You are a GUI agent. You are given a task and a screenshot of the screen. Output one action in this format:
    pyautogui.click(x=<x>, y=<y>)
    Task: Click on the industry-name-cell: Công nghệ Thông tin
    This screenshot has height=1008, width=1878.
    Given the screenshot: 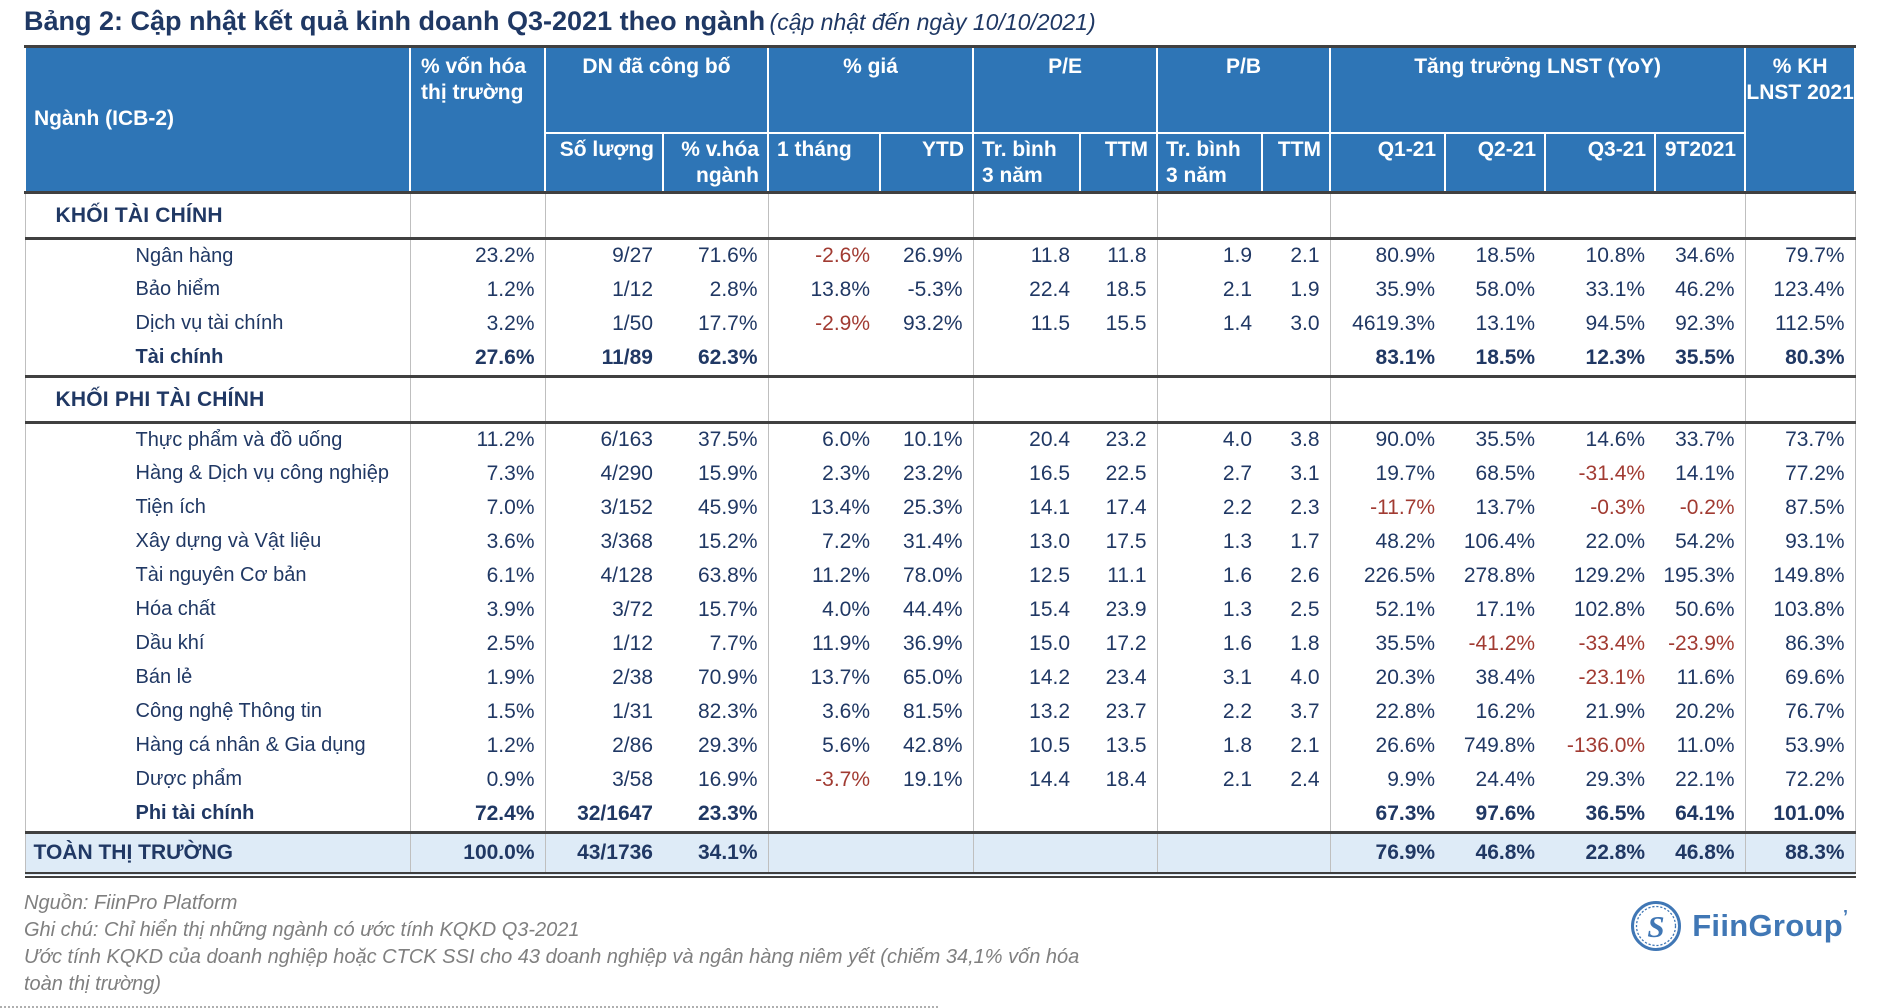 What is the action you would take?
    pyautogui.click(x=217, y=711)
    